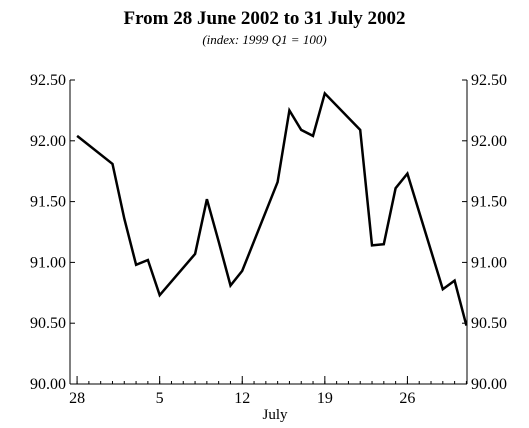  Describe the element at coordinates (48, 141) in the screenshot. I see `y-tick-label-left: 92.00` at that location.